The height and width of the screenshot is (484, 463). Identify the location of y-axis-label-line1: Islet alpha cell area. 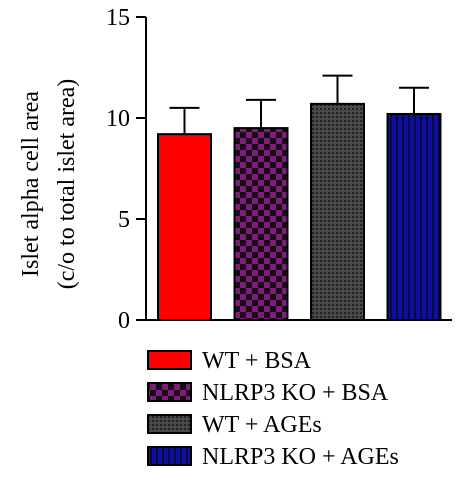
(31, 184).